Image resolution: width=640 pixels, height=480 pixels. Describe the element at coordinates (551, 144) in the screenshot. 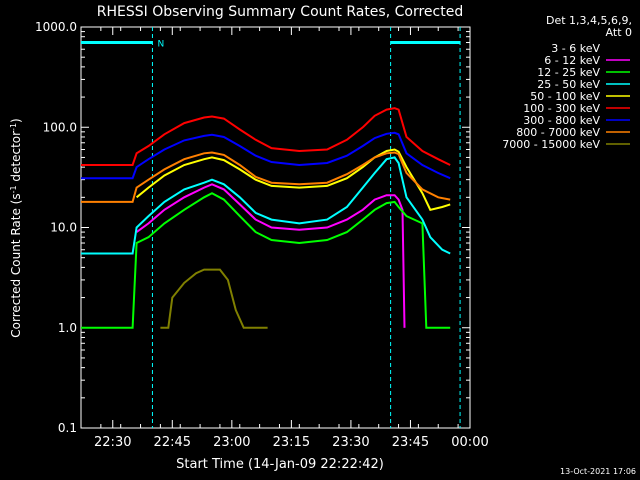

I see `legend-entry-label: 7000 - 15000 keV` at that location.